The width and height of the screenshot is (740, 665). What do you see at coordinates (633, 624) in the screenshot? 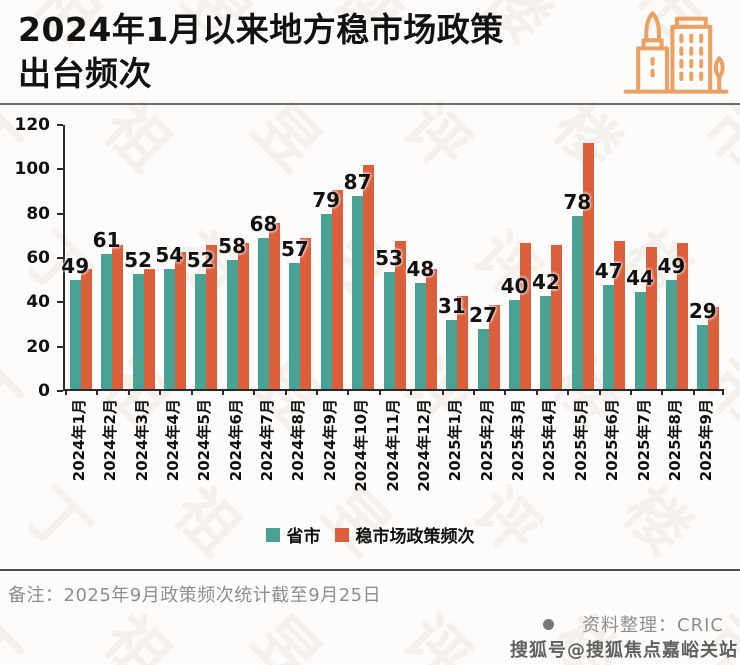
I see `source-row: 资料整理：CRIC` at bounding box center [633, 624].